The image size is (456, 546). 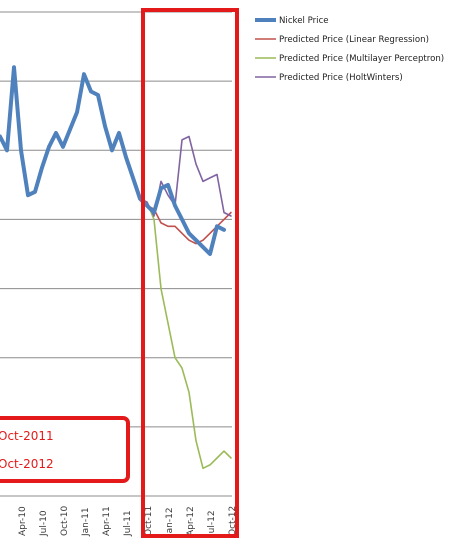 I want to click on x-tick-label: Oct-10, so click(x=65, y=520).